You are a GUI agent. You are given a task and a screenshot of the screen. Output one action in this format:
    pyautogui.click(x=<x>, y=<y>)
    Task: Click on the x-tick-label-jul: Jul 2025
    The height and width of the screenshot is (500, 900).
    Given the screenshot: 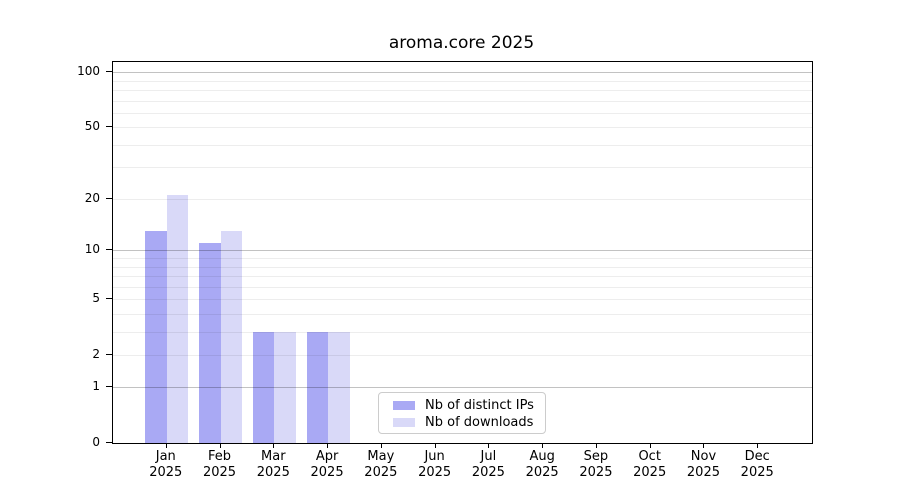 What is the action you would take?
    pyautogui.click(x=488, y=465)
    